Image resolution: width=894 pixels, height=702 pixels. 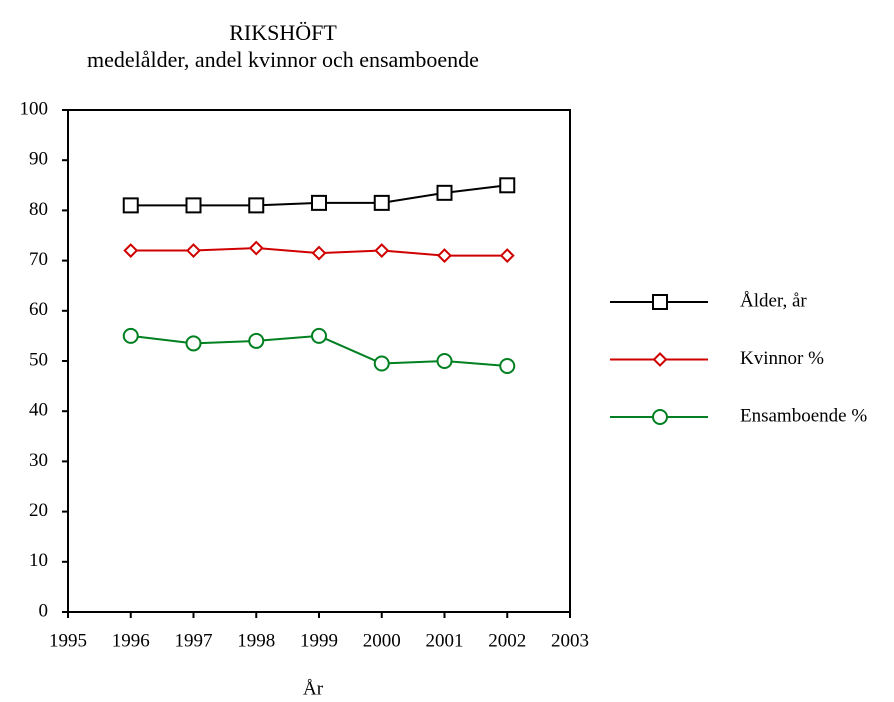 What do you see at coordinates (283, 32) in the screenshot?
I see `chart-title: RIKSHÖFT` at bounding box center [283, 32].